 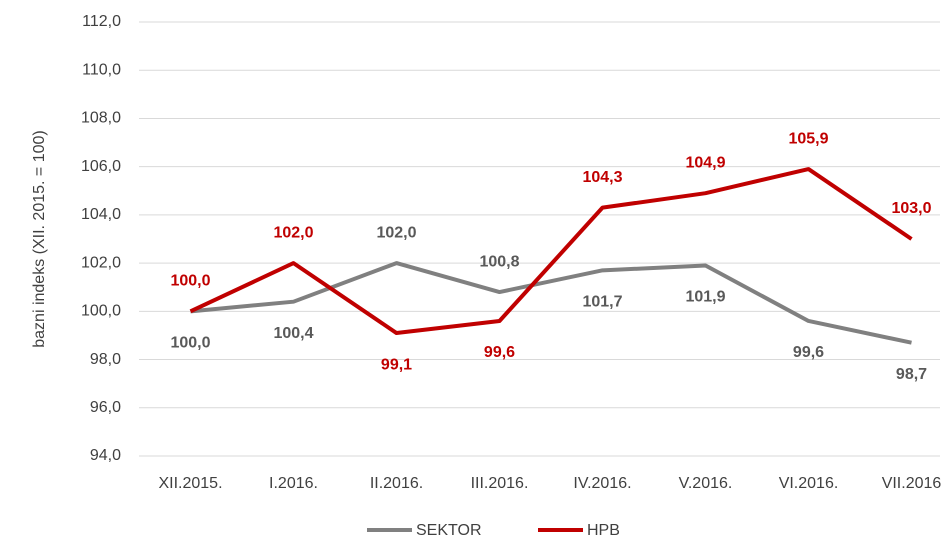 What do you see at coordinates (293, 333) in the screenshot?
I see `data-label: 100,4` at bounding box center [293, 333].